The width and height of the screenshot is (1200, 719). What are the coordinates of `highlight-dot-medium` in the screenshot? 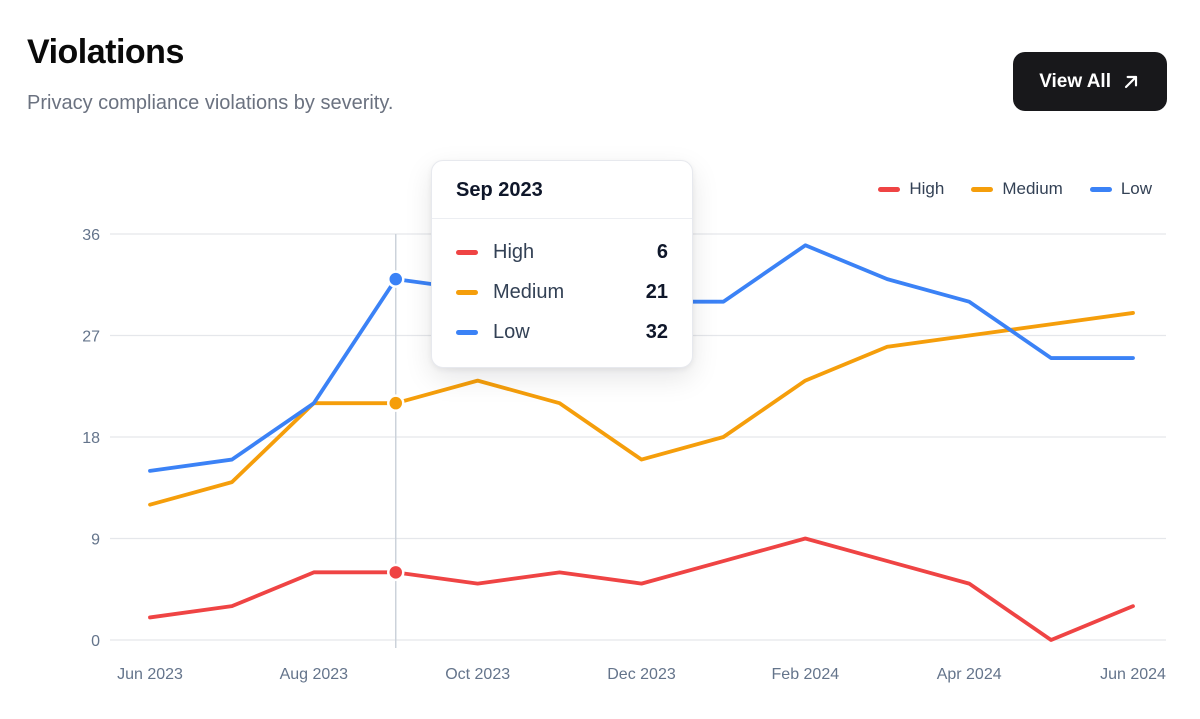 It's located at (396, 403).